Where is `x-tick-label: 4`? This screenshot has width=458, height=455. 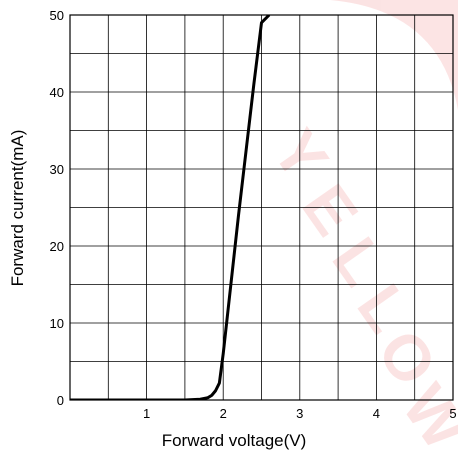
x-tick-label: 4 is located at coordinates (376, 413).